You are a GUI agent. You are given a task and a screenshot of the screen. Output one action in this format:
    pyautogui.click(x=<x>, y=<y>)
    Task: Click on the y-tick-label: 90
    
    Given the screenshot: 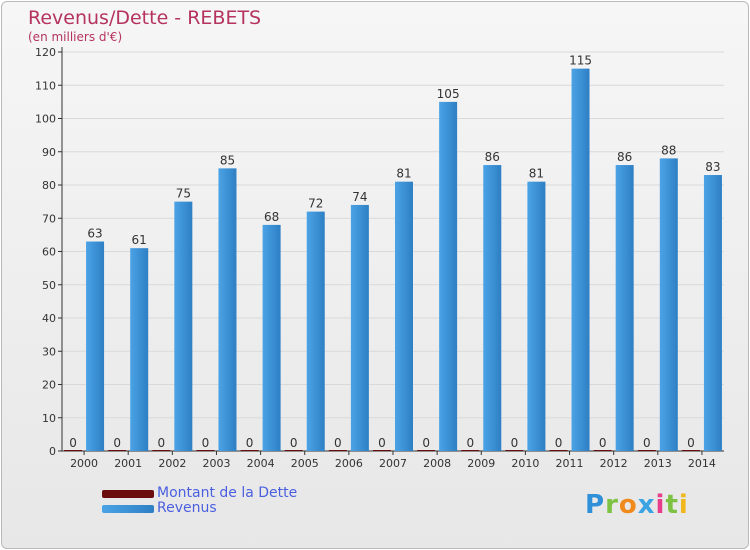 What is the action you would take?
    pyautogui.click(x=49, y=152)
    